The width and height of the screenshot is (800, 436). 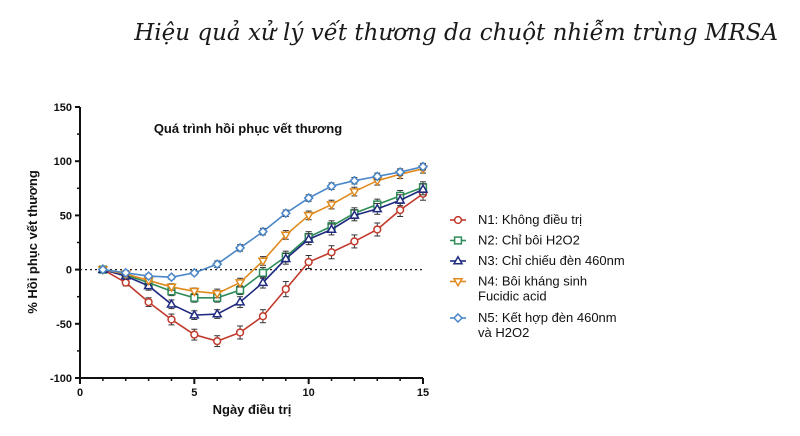 I want to click on legend-label: N1: Không điều trị, so click(x=530, y=219).